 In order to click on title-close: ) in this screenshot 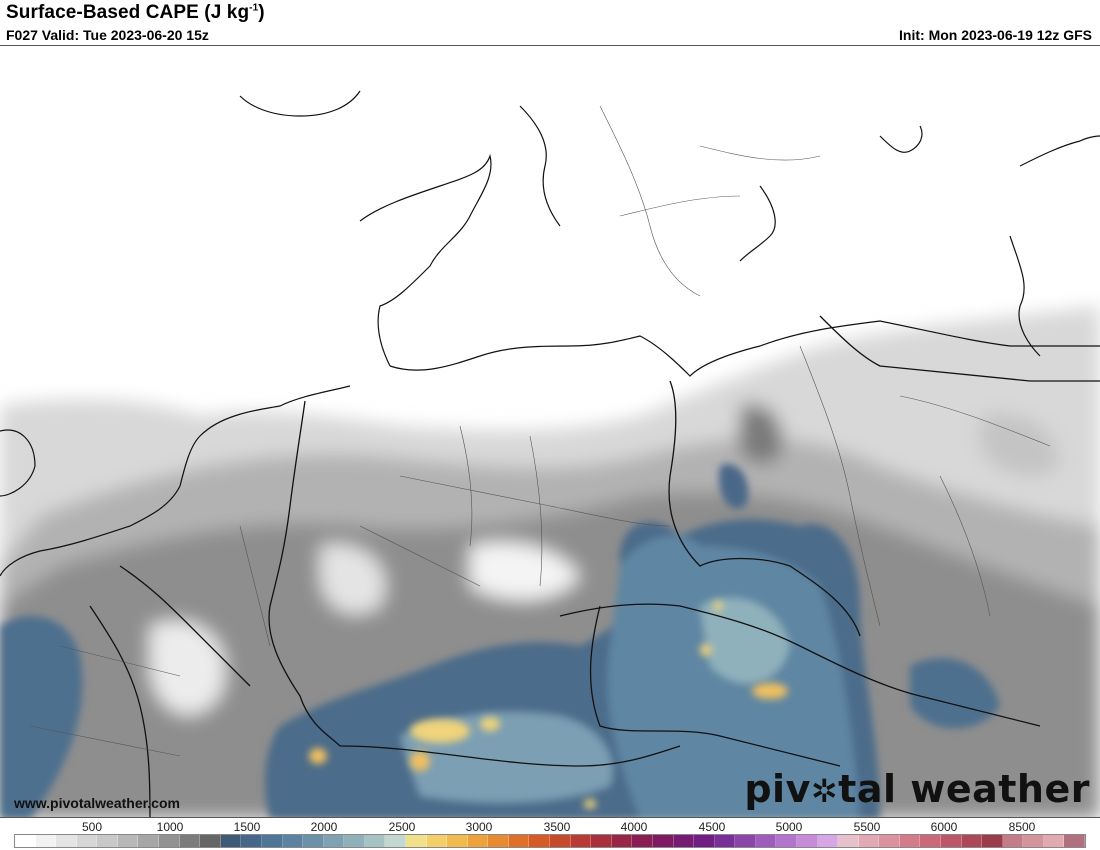, I will do `click(261, 12)`.